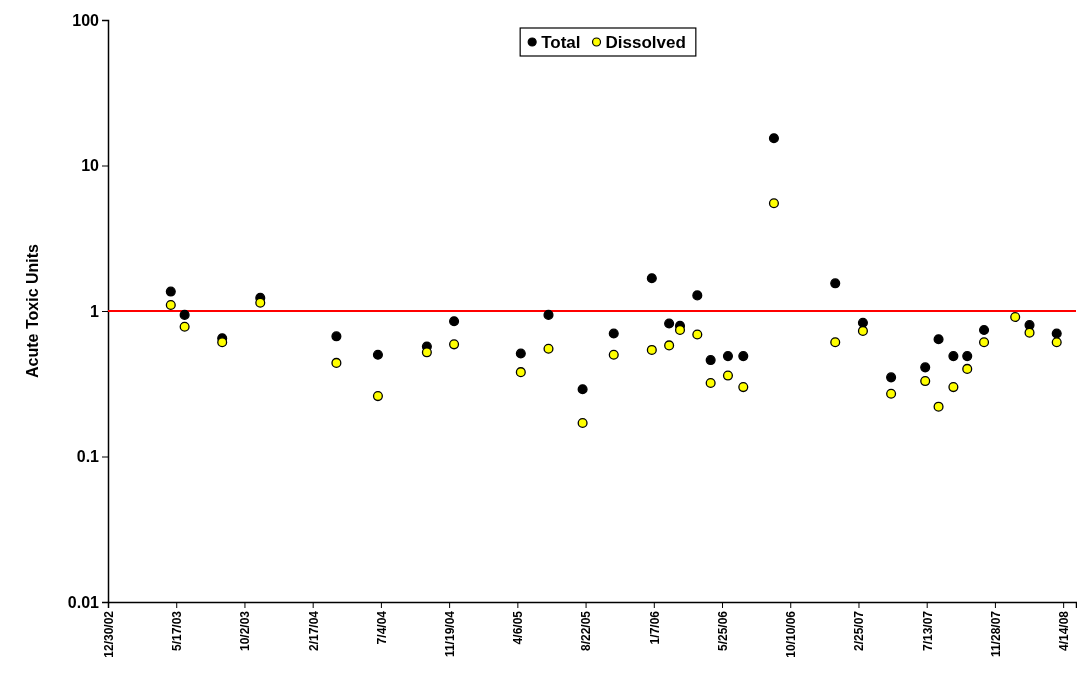 The image size is (1077, 679). What do you see at coordinates (1063, 631) in the screenshot?
I see `x-tick-label: 4/14/08` at bounding box center [1063, 631].